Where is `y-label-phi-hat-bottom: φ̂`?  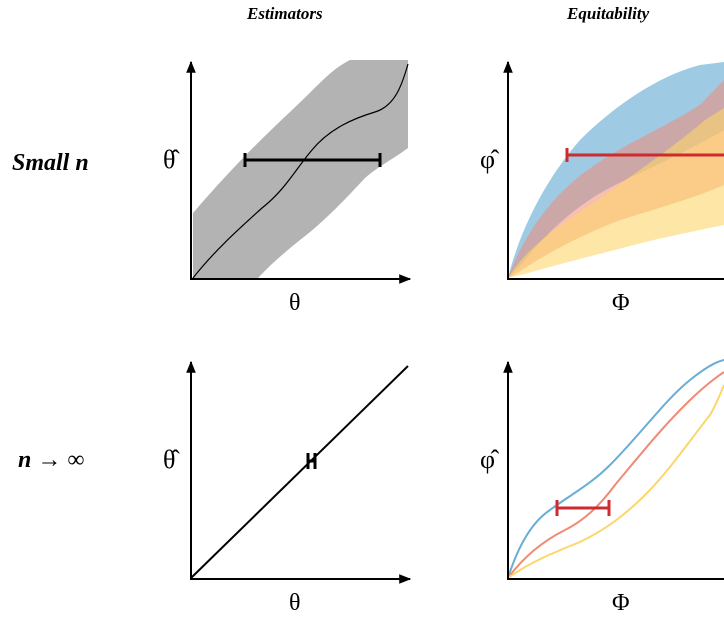
y-label-phi-hat-bottom: φ̂ is located at coordinates (488, 459).